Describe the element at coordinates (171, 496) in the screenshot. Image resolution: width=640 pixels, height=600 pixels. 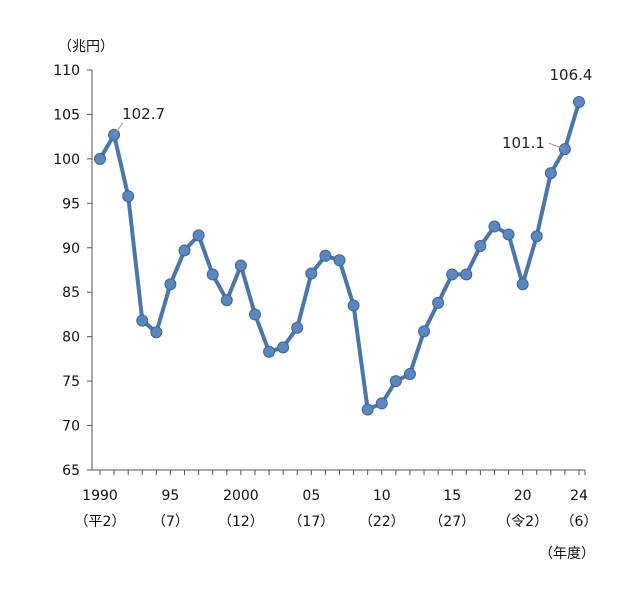
I see `x-tick-label: 95` at that location.